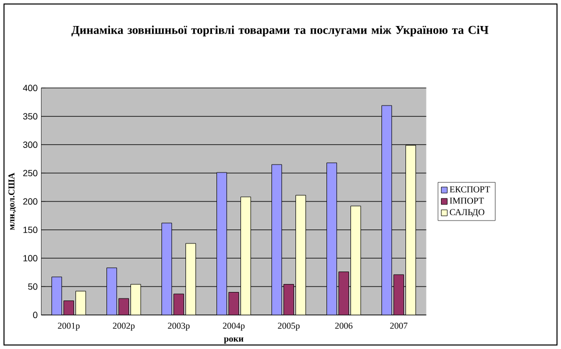  I want to click on x-tick-label: 2005р, so click(289, 326).